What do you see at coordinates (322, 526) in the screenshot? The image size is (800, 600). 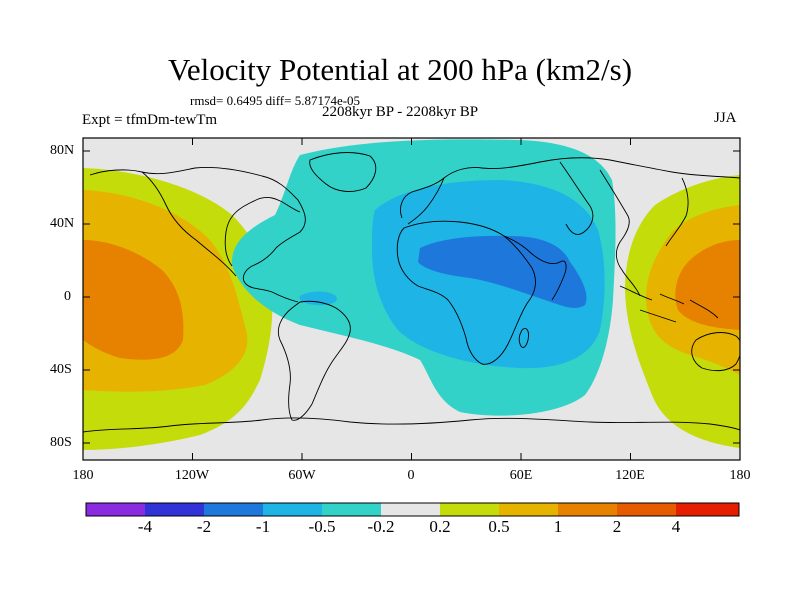 I see `colorbar-label: -0.5` at bounding box center [322, 526].